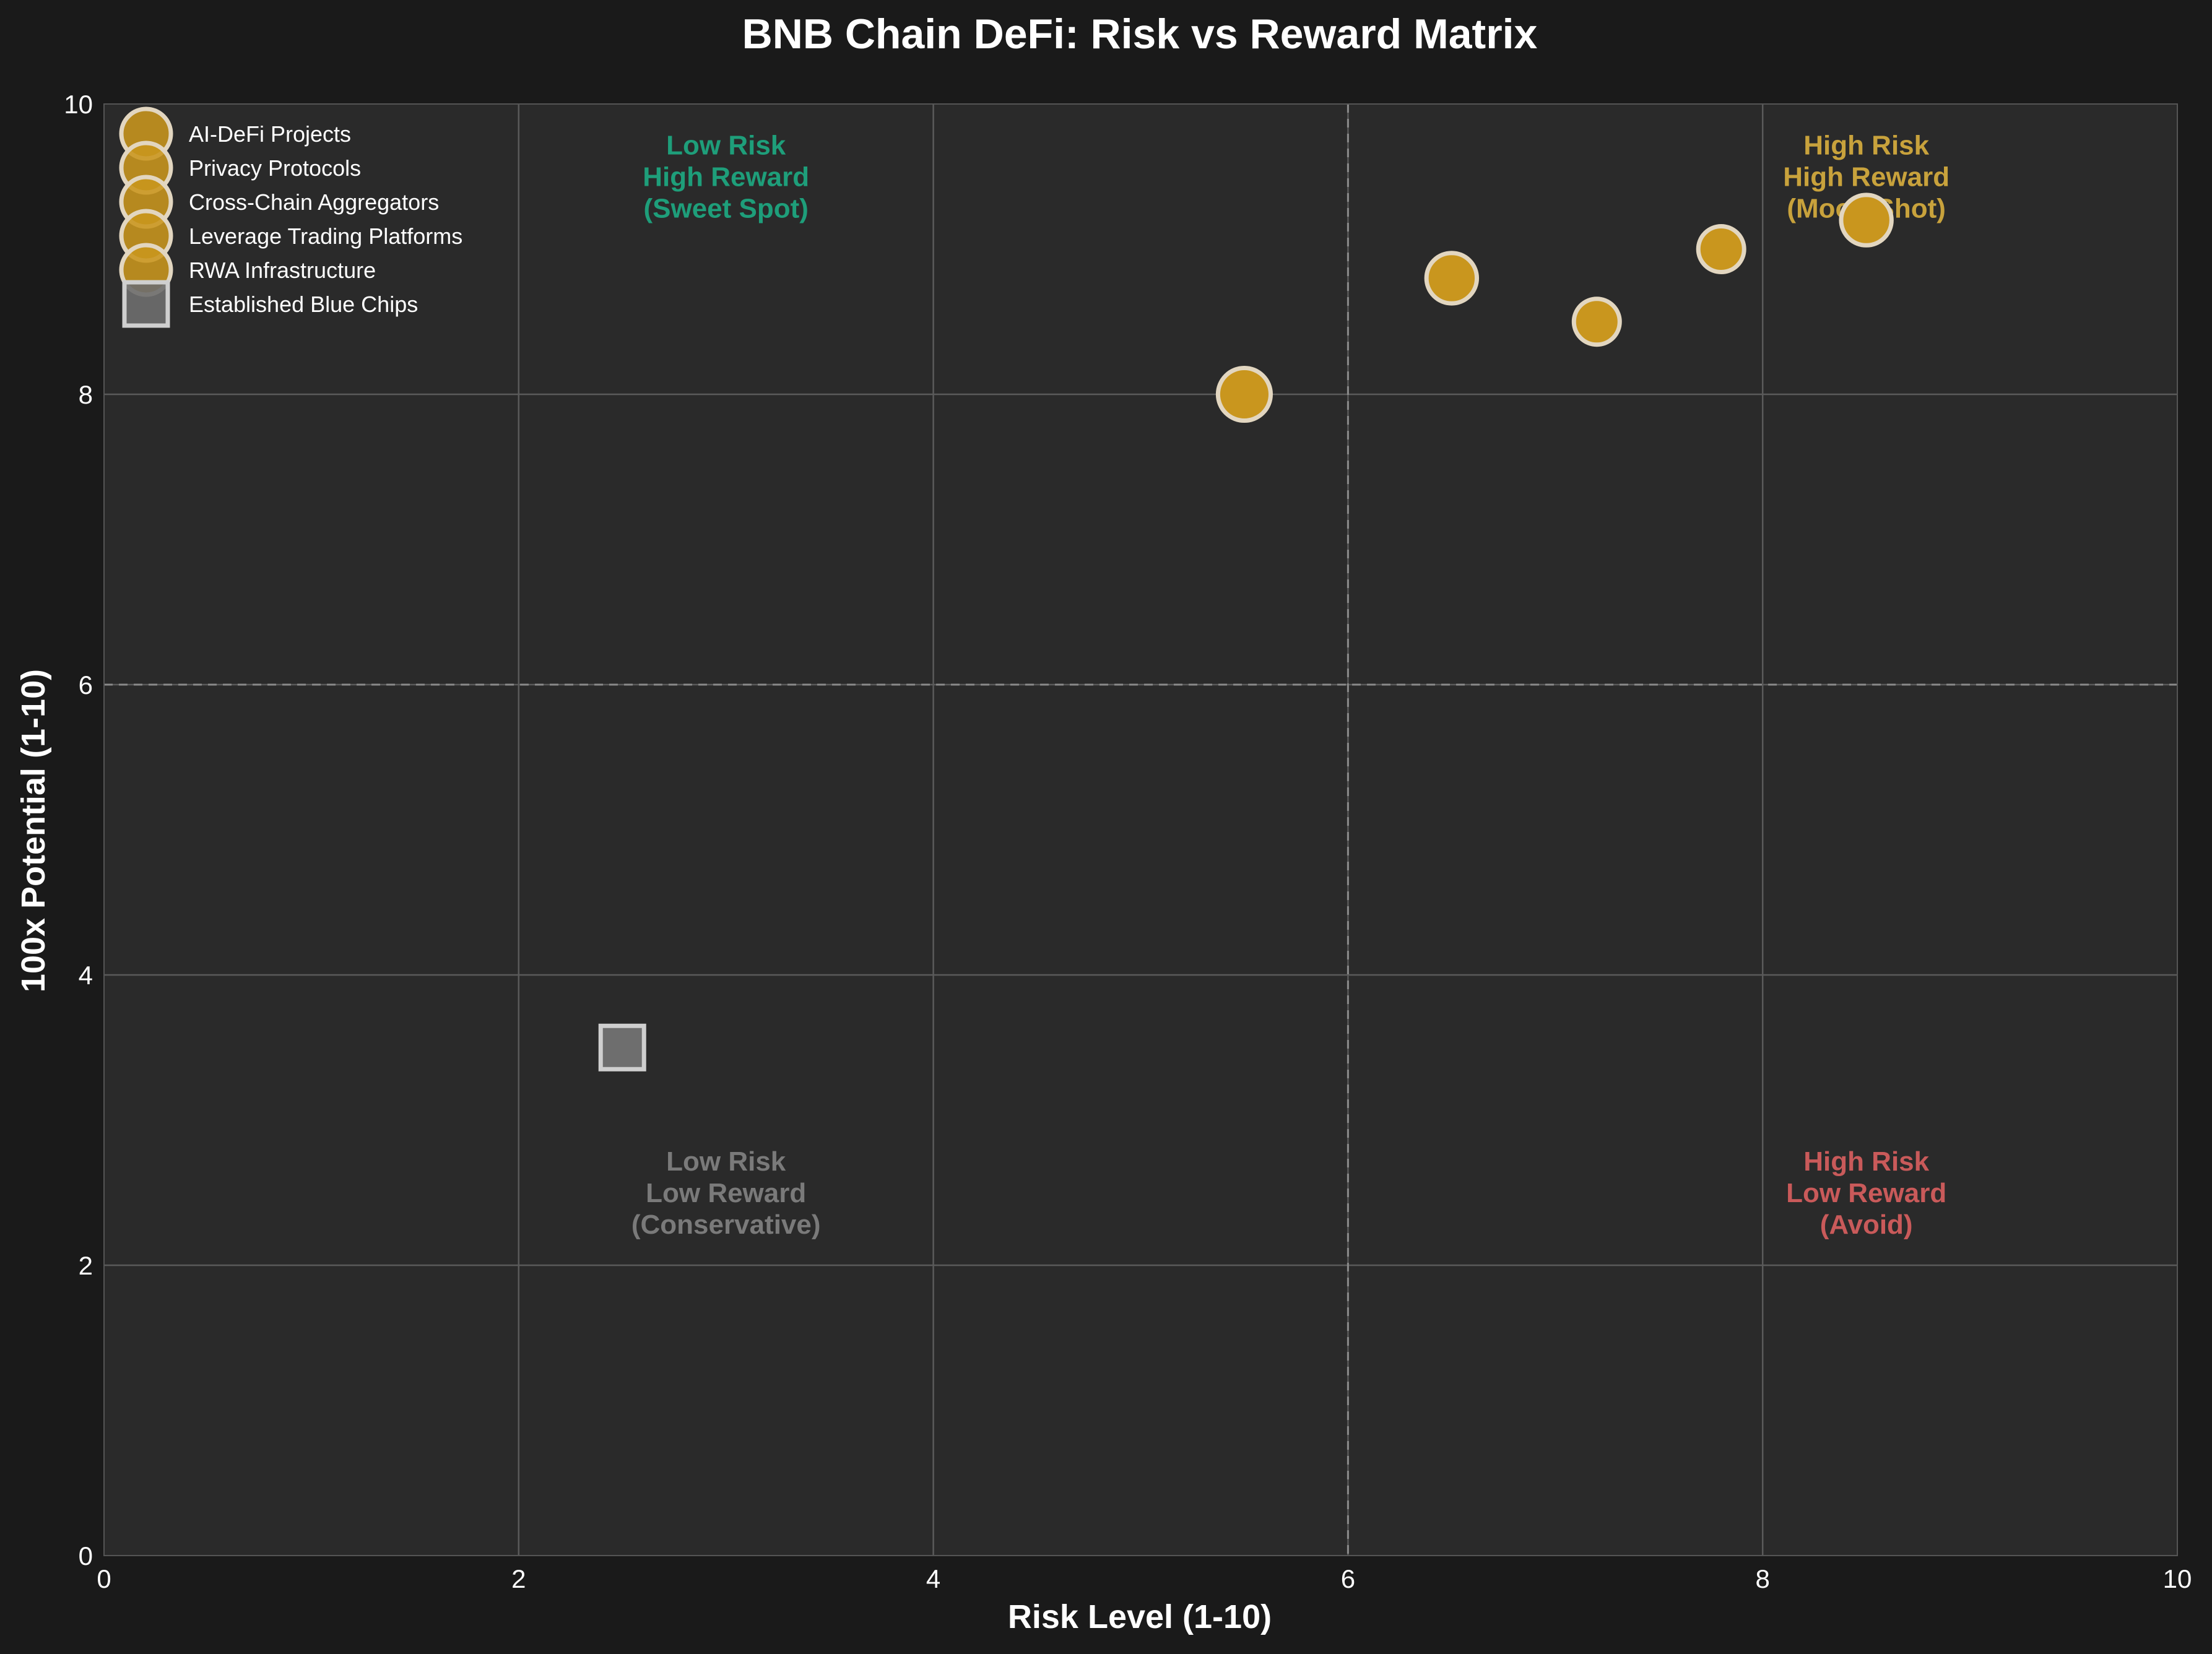 The width and height of the screenshot is (2212, 1654). I want to click on x-tick-labels: 0 2 4 6 8 10, so click(1144, 1578).